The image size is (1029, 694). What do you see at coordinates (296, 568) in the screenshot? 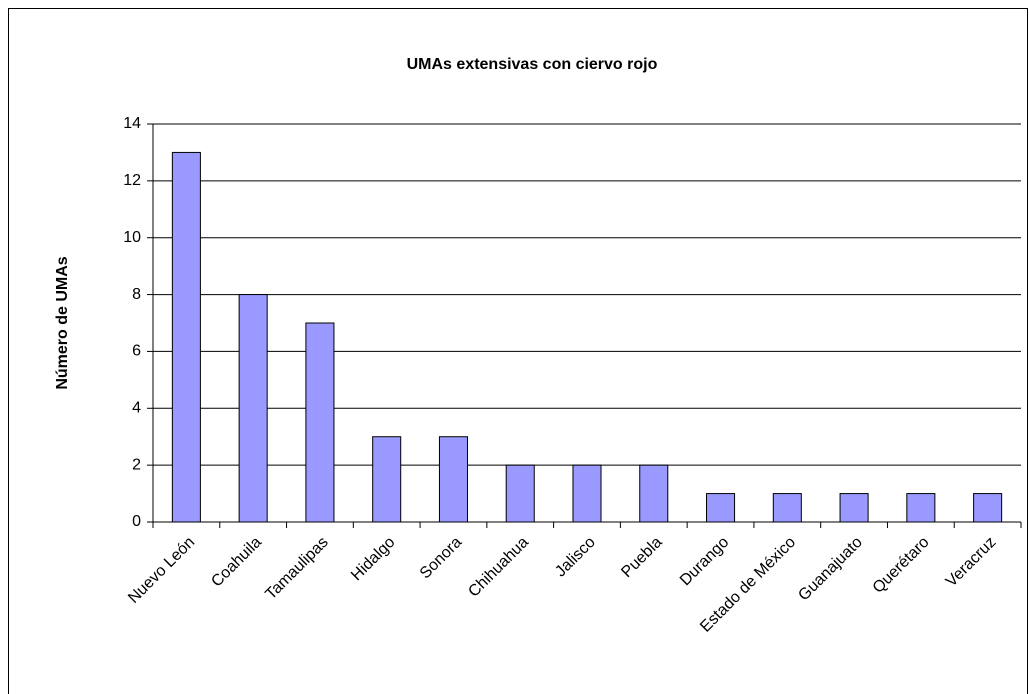
I see `x-tick-label: Tamaulipas` at bounding box center [296, 568].